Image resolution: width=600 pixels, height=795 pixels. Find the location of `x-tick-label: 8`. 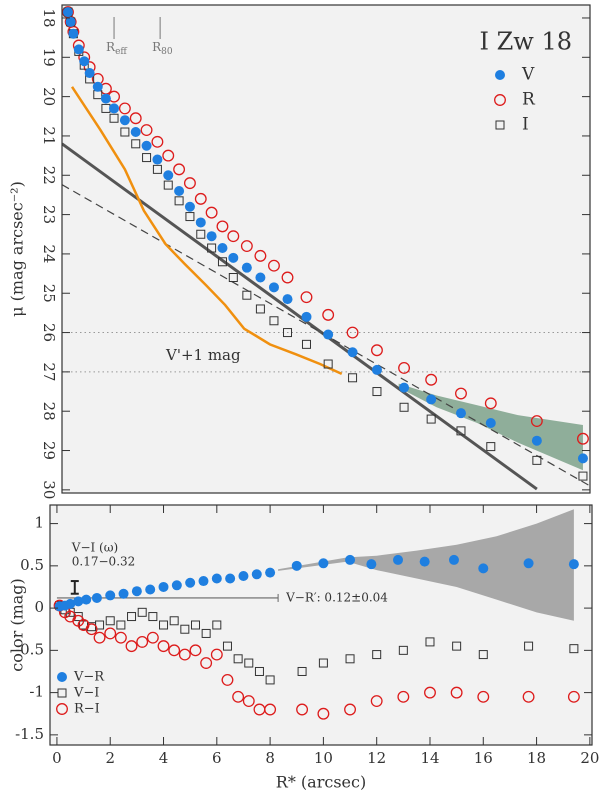

x-tick-label: 8 is located at coordinates (270, 758).